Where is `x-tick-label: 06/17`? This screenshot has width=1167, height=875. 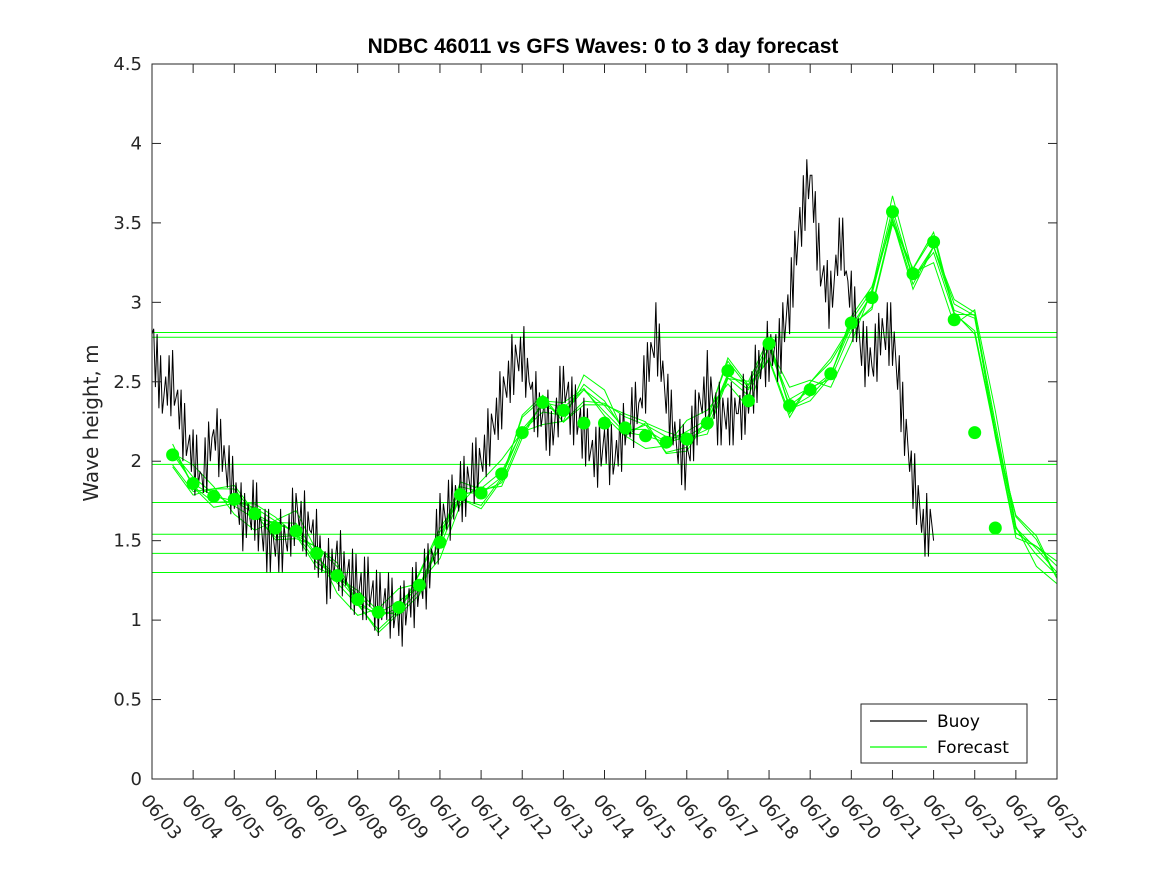 x-tick-label: 06/17 is located at coordinates (736, 817).